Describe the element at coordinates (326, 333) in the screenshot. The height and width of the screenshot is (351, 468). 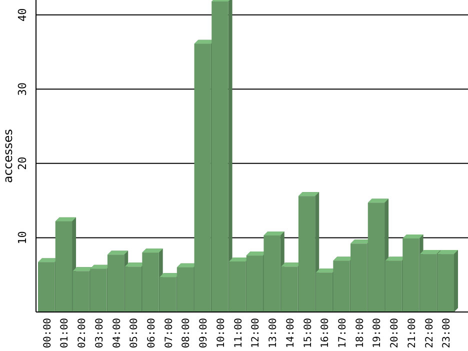
I see `x-tick-label: 16:00` at that location.